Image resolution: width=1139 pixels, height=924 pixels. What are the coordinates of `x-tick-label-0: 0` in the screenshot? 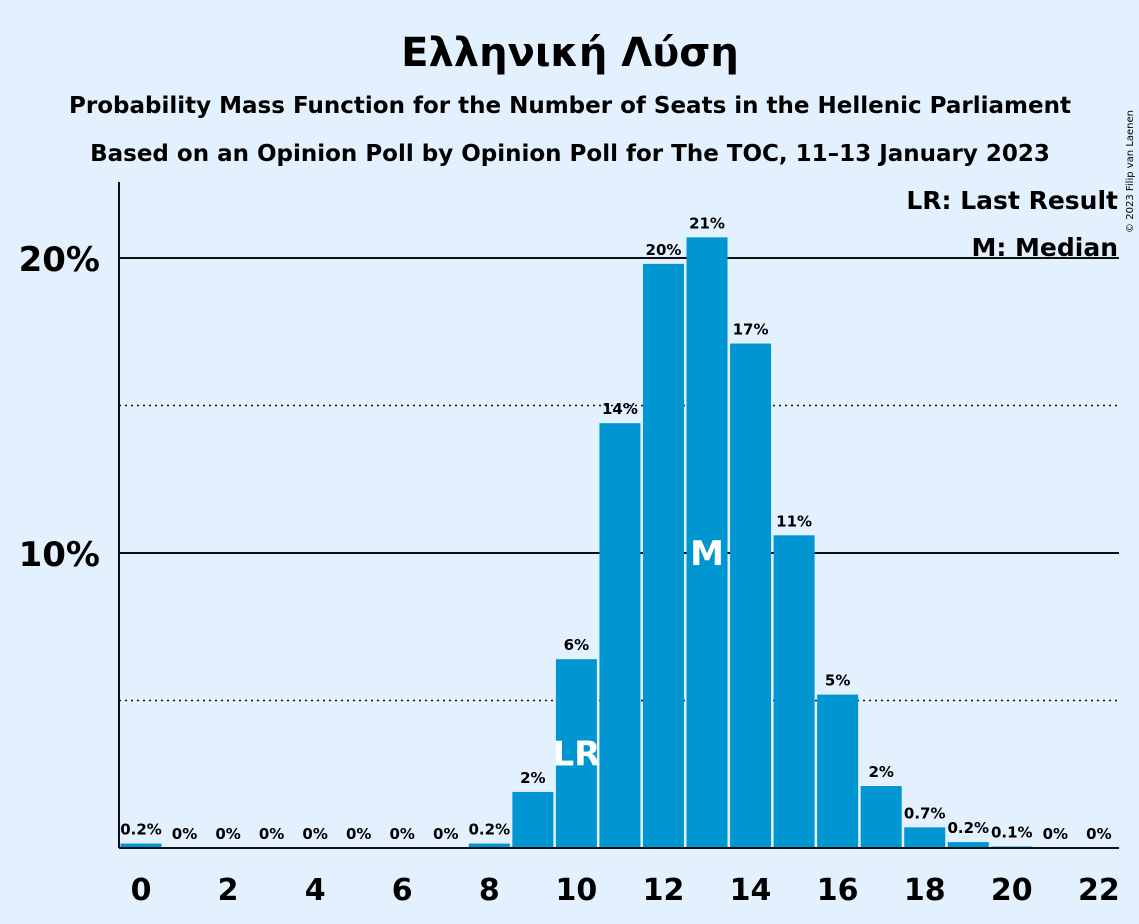 It's located at (141, 890).